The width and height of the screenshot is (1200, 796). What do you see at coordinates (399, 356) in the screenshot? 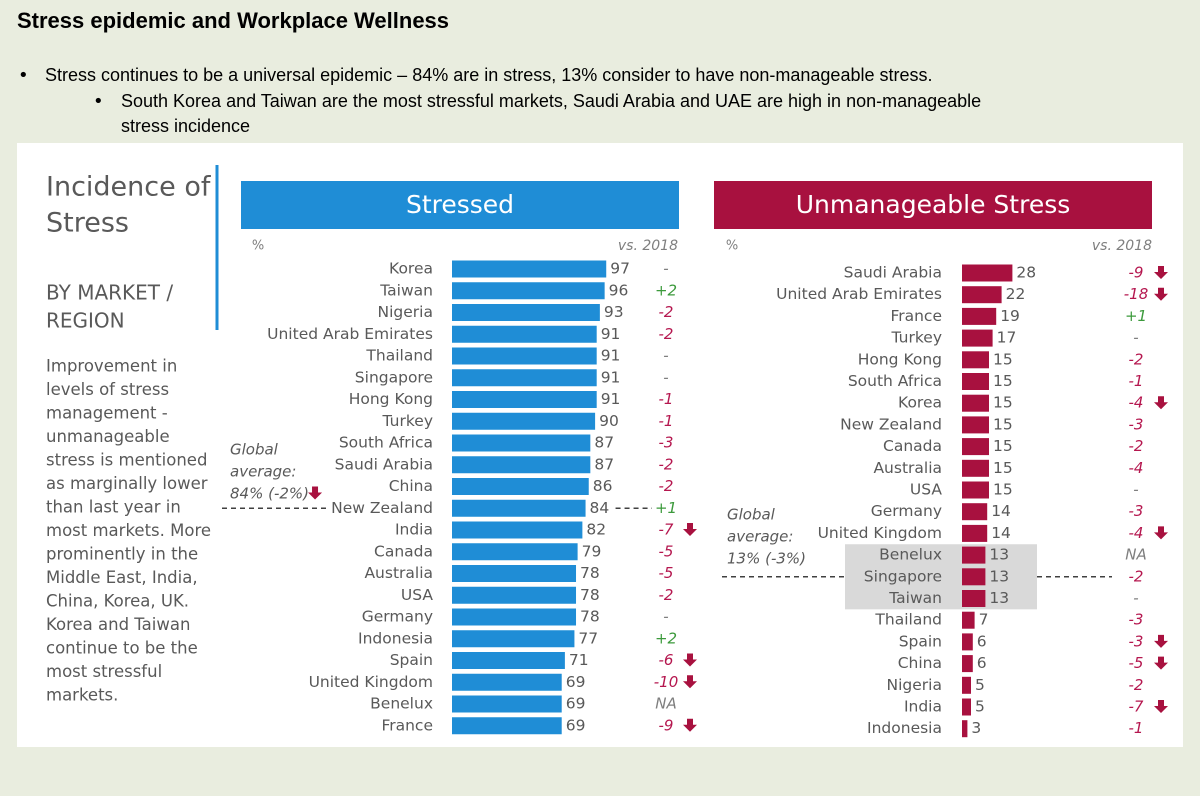
I see `category-label: Thailand` at bounding box center [399, 356].